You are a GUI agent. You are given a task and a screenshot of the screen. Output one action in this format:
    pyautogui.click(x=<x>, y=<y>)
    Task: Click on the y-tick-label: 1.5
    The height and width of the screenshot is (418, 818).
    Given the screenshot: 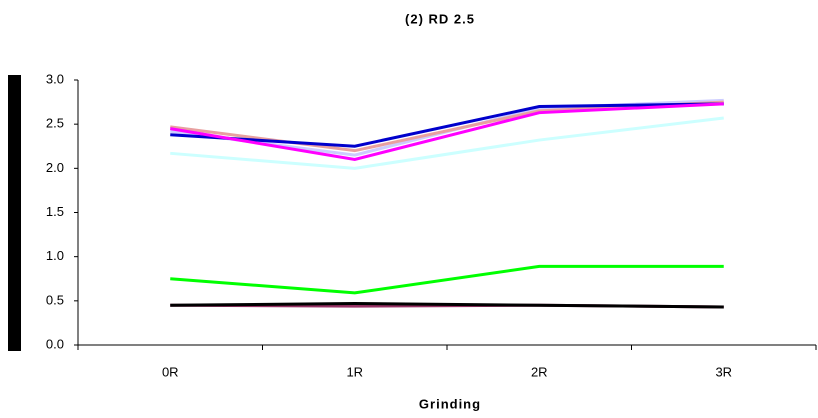 What is the action you would take?
    pyautogui.click(x=55, y=211)
    